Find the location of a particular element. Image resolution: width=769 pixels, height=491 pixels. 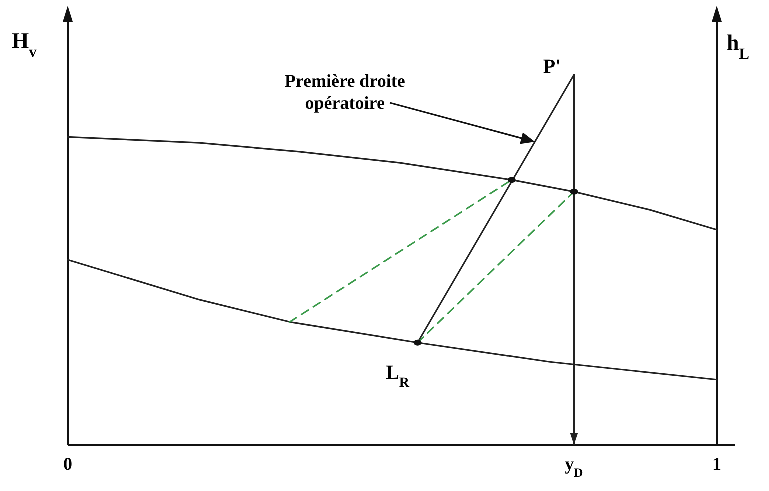

x-tick-label: y$_{D}$ is located at coordinates (574, 467).